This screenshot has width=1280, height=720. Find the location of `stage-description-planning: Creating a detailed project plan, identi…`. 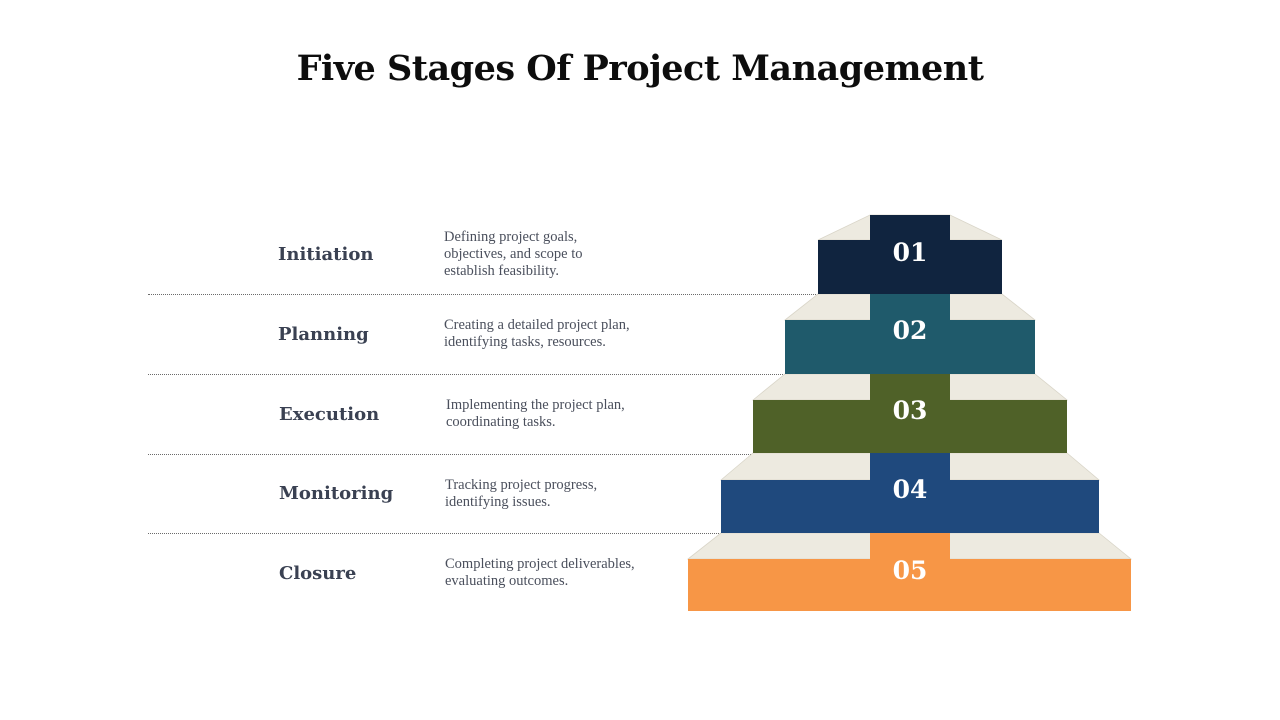

stage-description-planning: Creating a detailed project plan, identi… is located at coordinates (537, 334).